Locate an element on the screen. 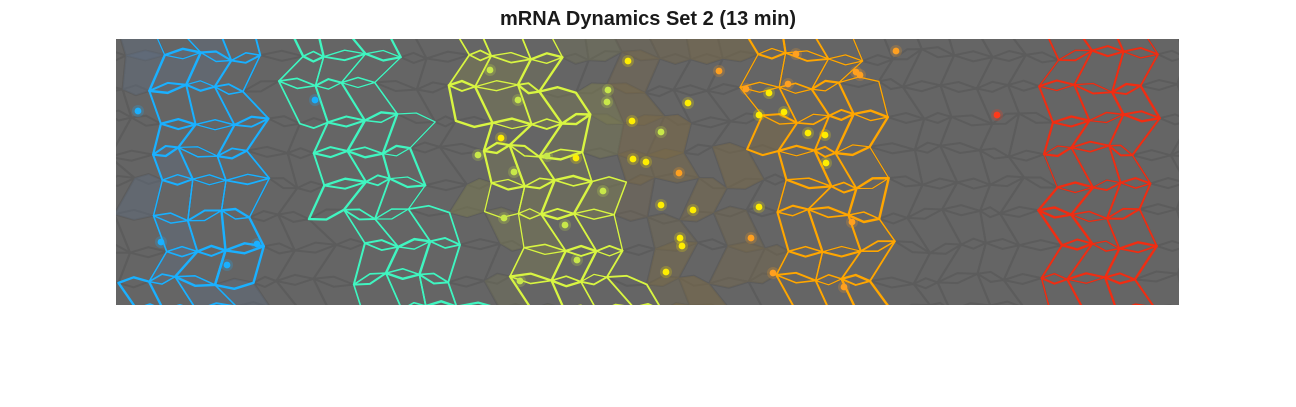  stripe-1-outline is located at coordinates (193, 184).